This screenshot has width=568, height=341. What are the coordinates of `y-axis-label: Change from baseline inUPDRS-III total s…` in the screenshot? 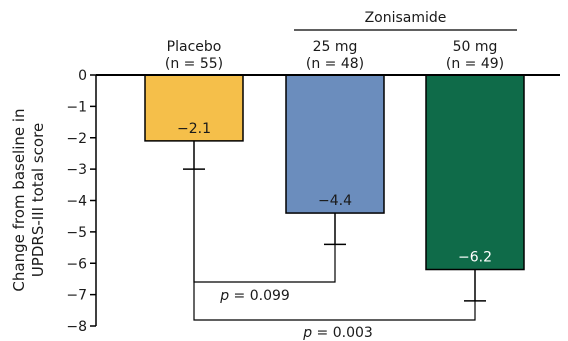 It's located at (28, 199).